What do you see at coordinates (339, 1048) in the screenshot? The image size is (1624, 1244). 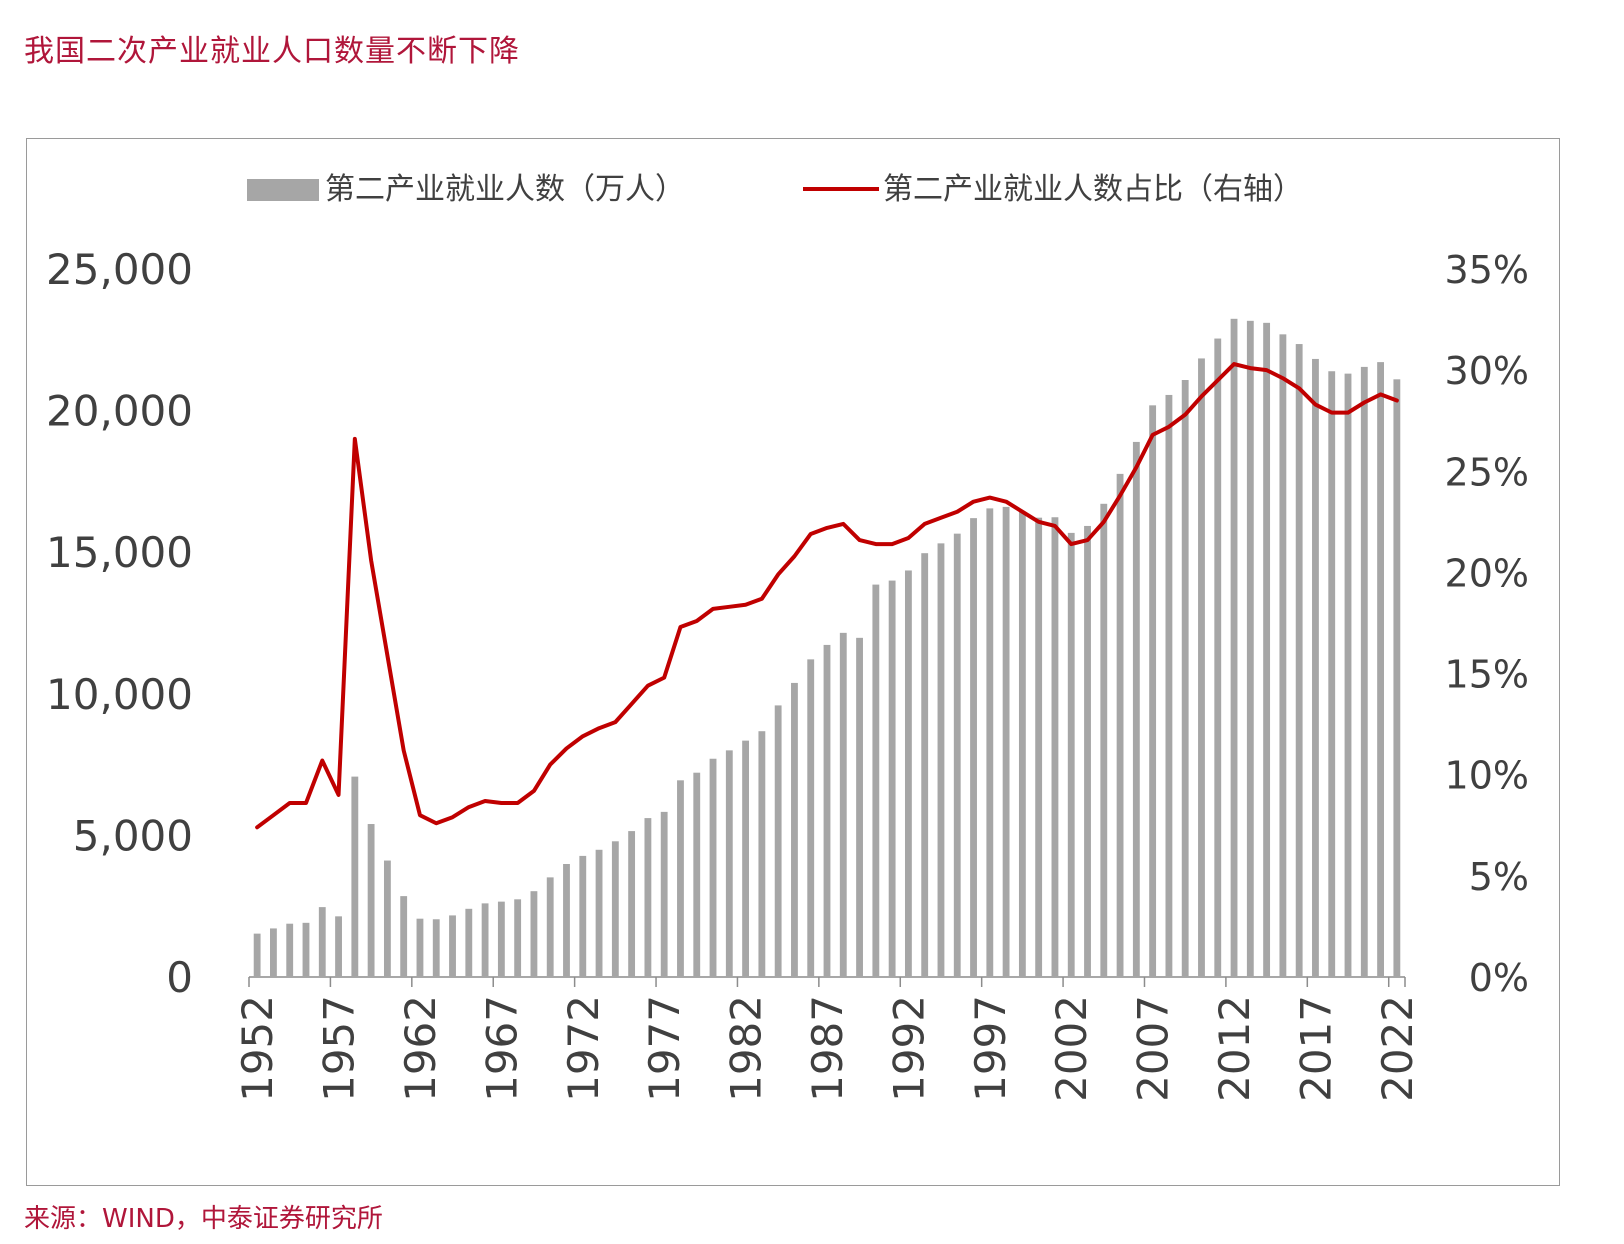 I see `x-axis-tick-label: 1957` at bounding box center [339, 1048].